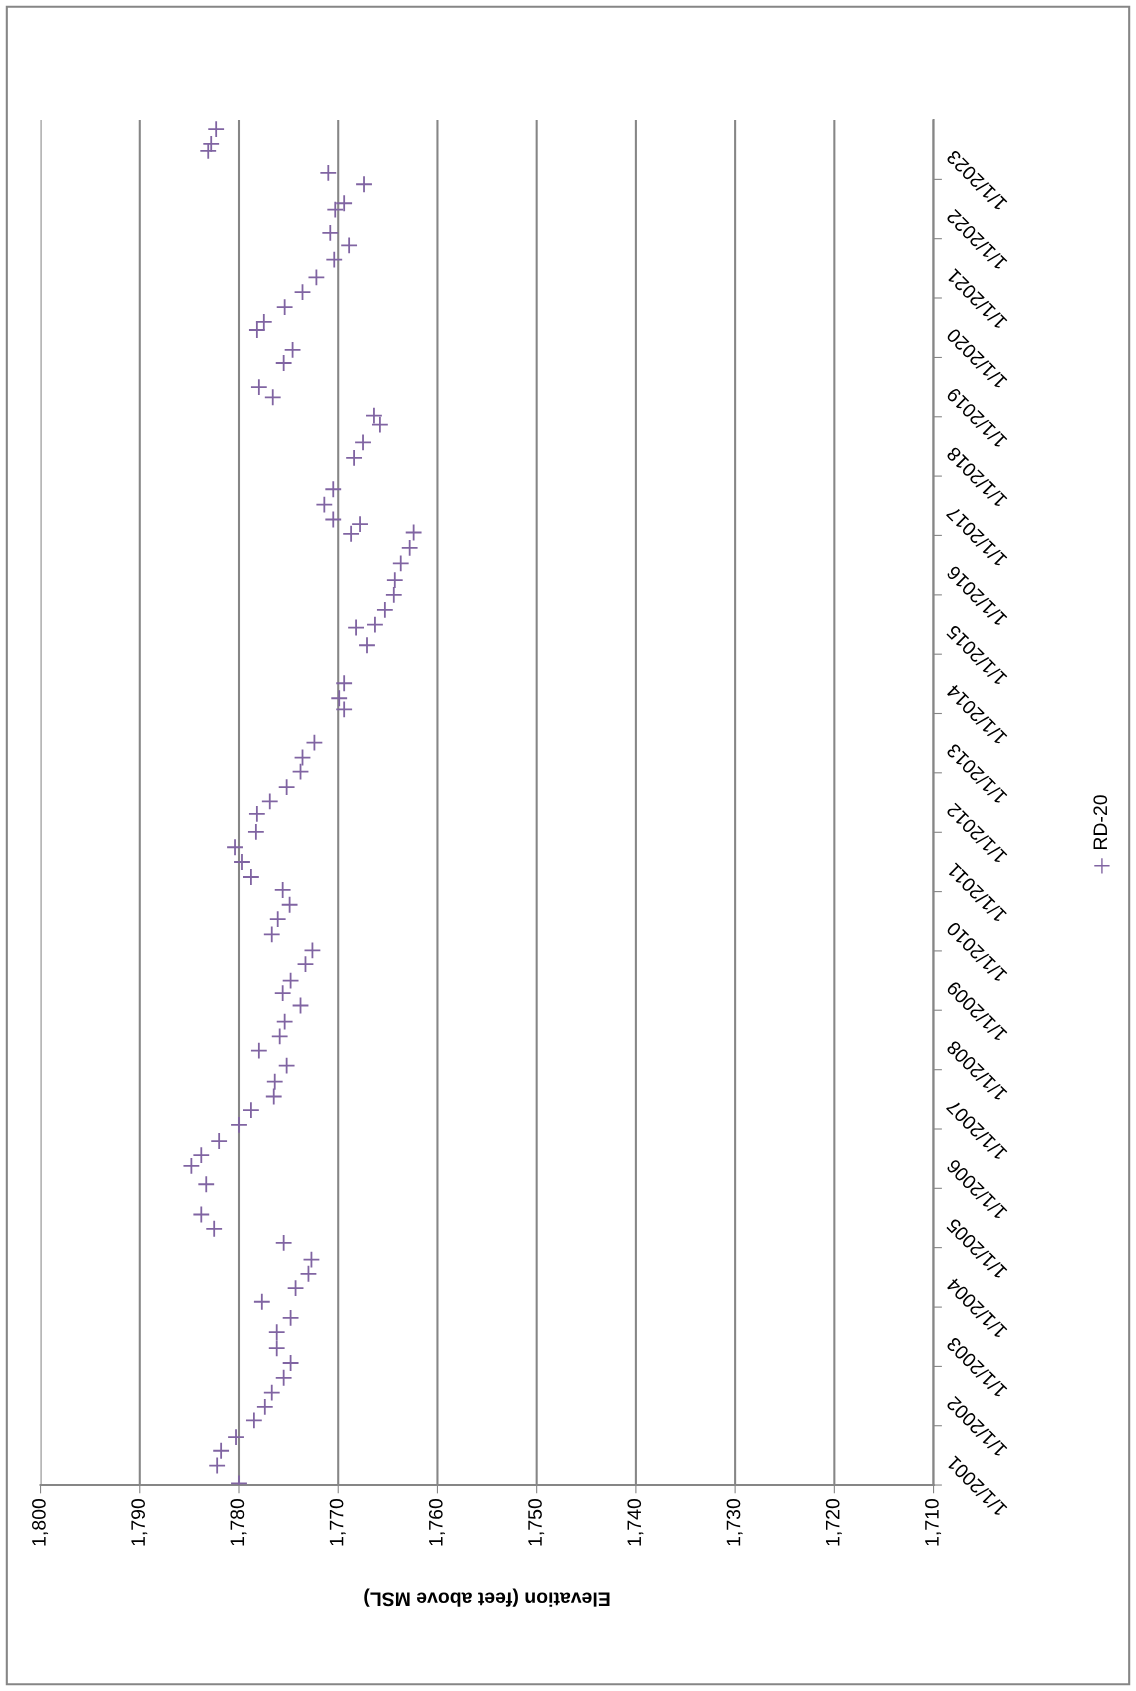 The image size is (1136, 1691). I want to click on x-tick-label: 1,730, so click(734, 1522).